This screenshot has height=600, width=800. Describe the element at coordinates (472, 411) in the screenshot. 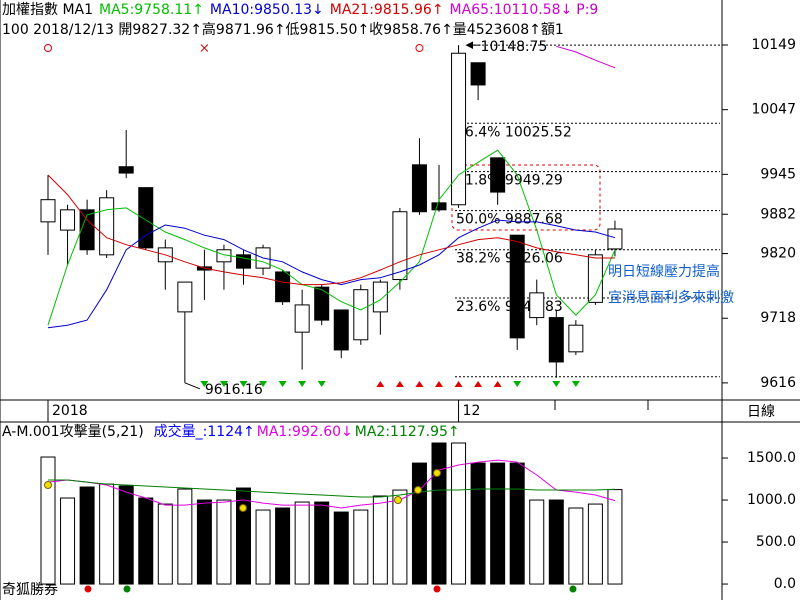

I see `x-tick-label: 12` at that location.